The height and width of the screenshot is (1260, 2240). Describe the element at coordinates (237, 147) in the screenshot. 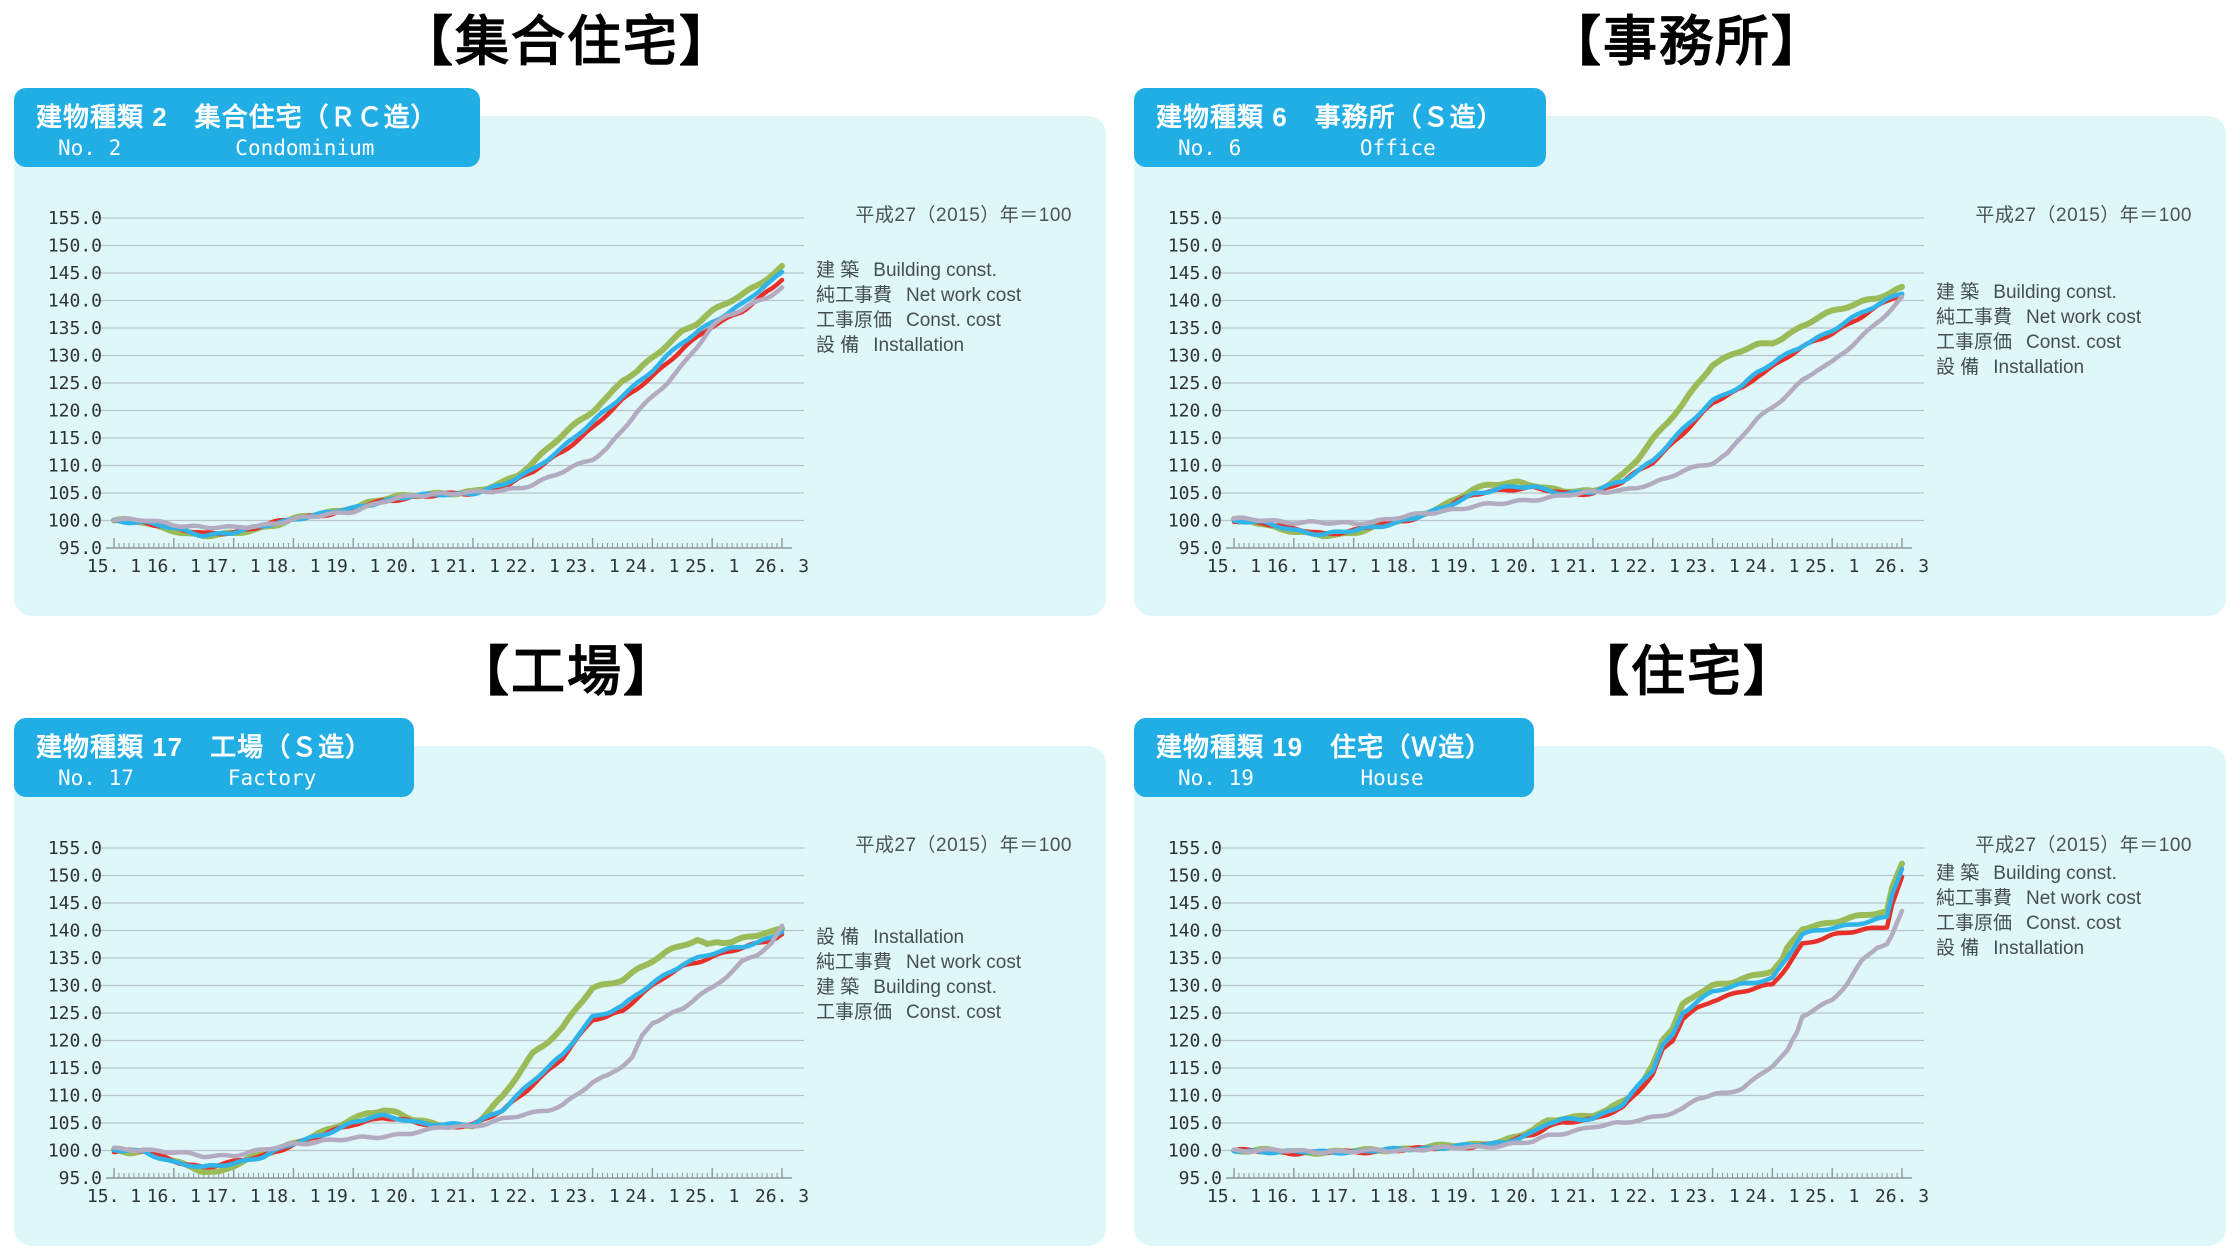

I see `badge-subtitle: No. 2 Condominium` at that location.